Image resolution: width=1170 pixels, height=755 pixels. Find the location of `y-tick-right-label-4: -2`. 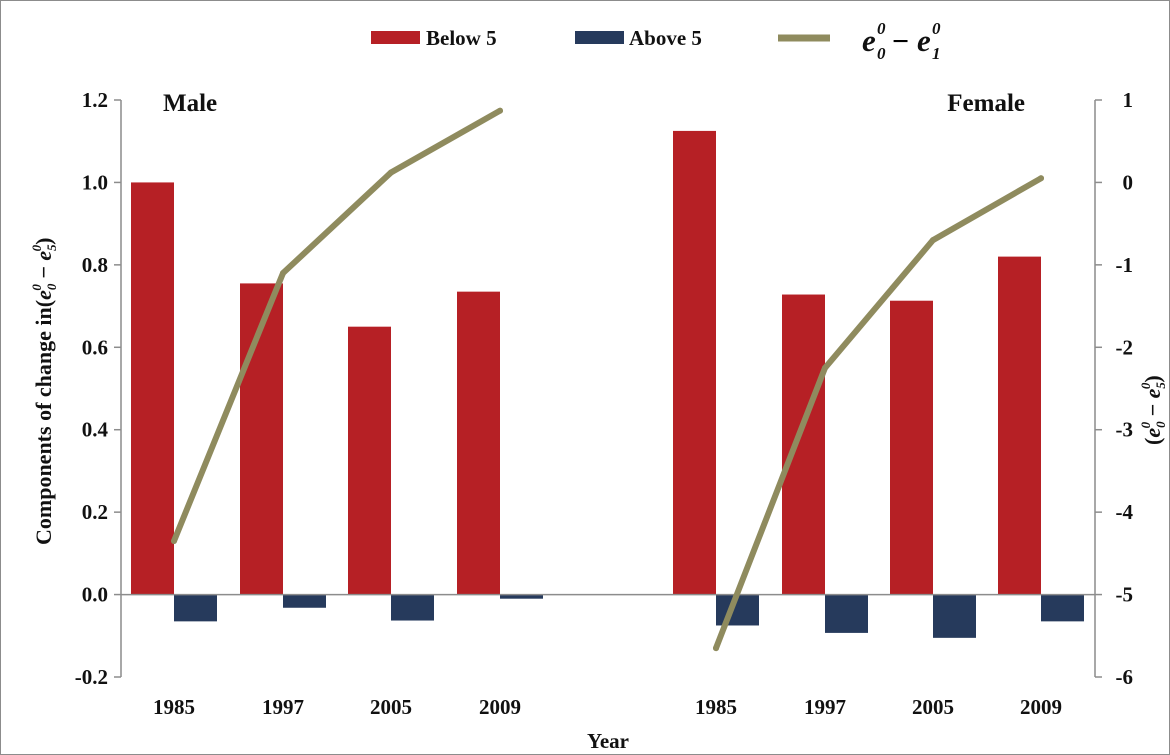

y-tick-right-label-4: -2 is located at coordinates (1125, 347).